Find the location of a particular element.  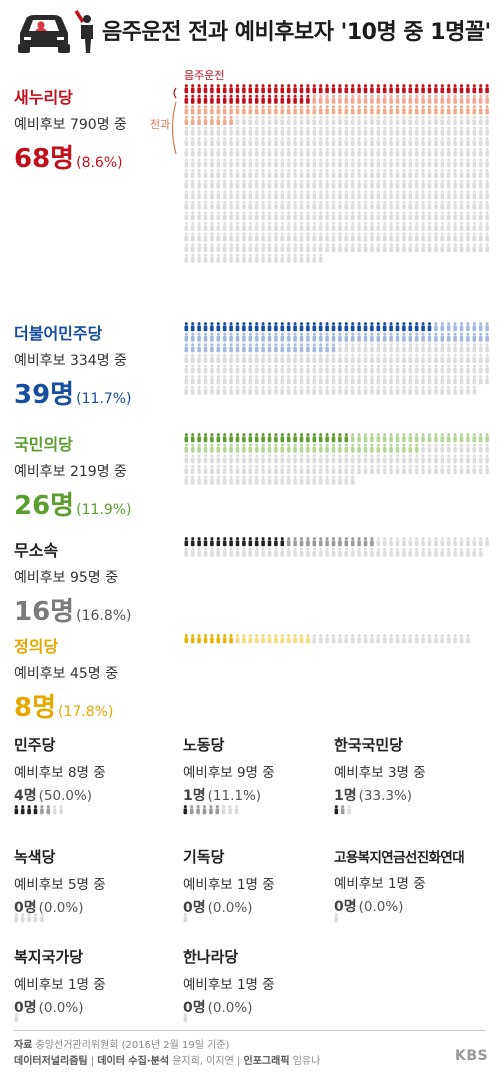

pictogram-minjoo is located at coordinates (336, 358).